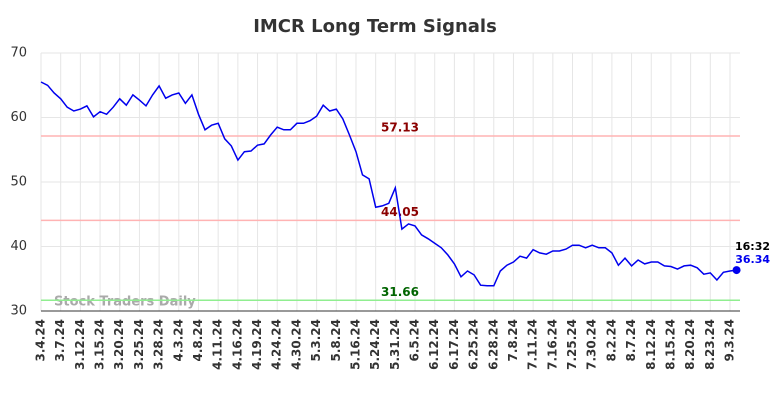  What do you see at coordinates (80, 344) in the screenshot?
I see `x-tick-label: 3.12.24` at bounding box center [80, 344].